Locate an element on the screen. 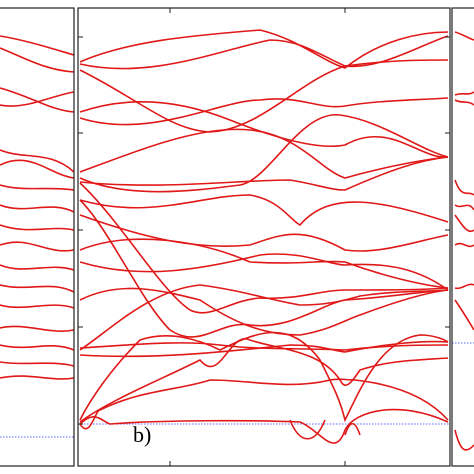 This screenshot has height=474, width=474. right-panel is located at coordinates (462, 237).